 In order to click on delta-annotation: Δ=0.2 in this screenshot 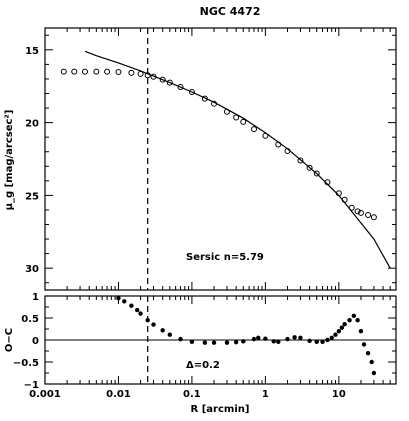, I will do `click(203, 365)`.